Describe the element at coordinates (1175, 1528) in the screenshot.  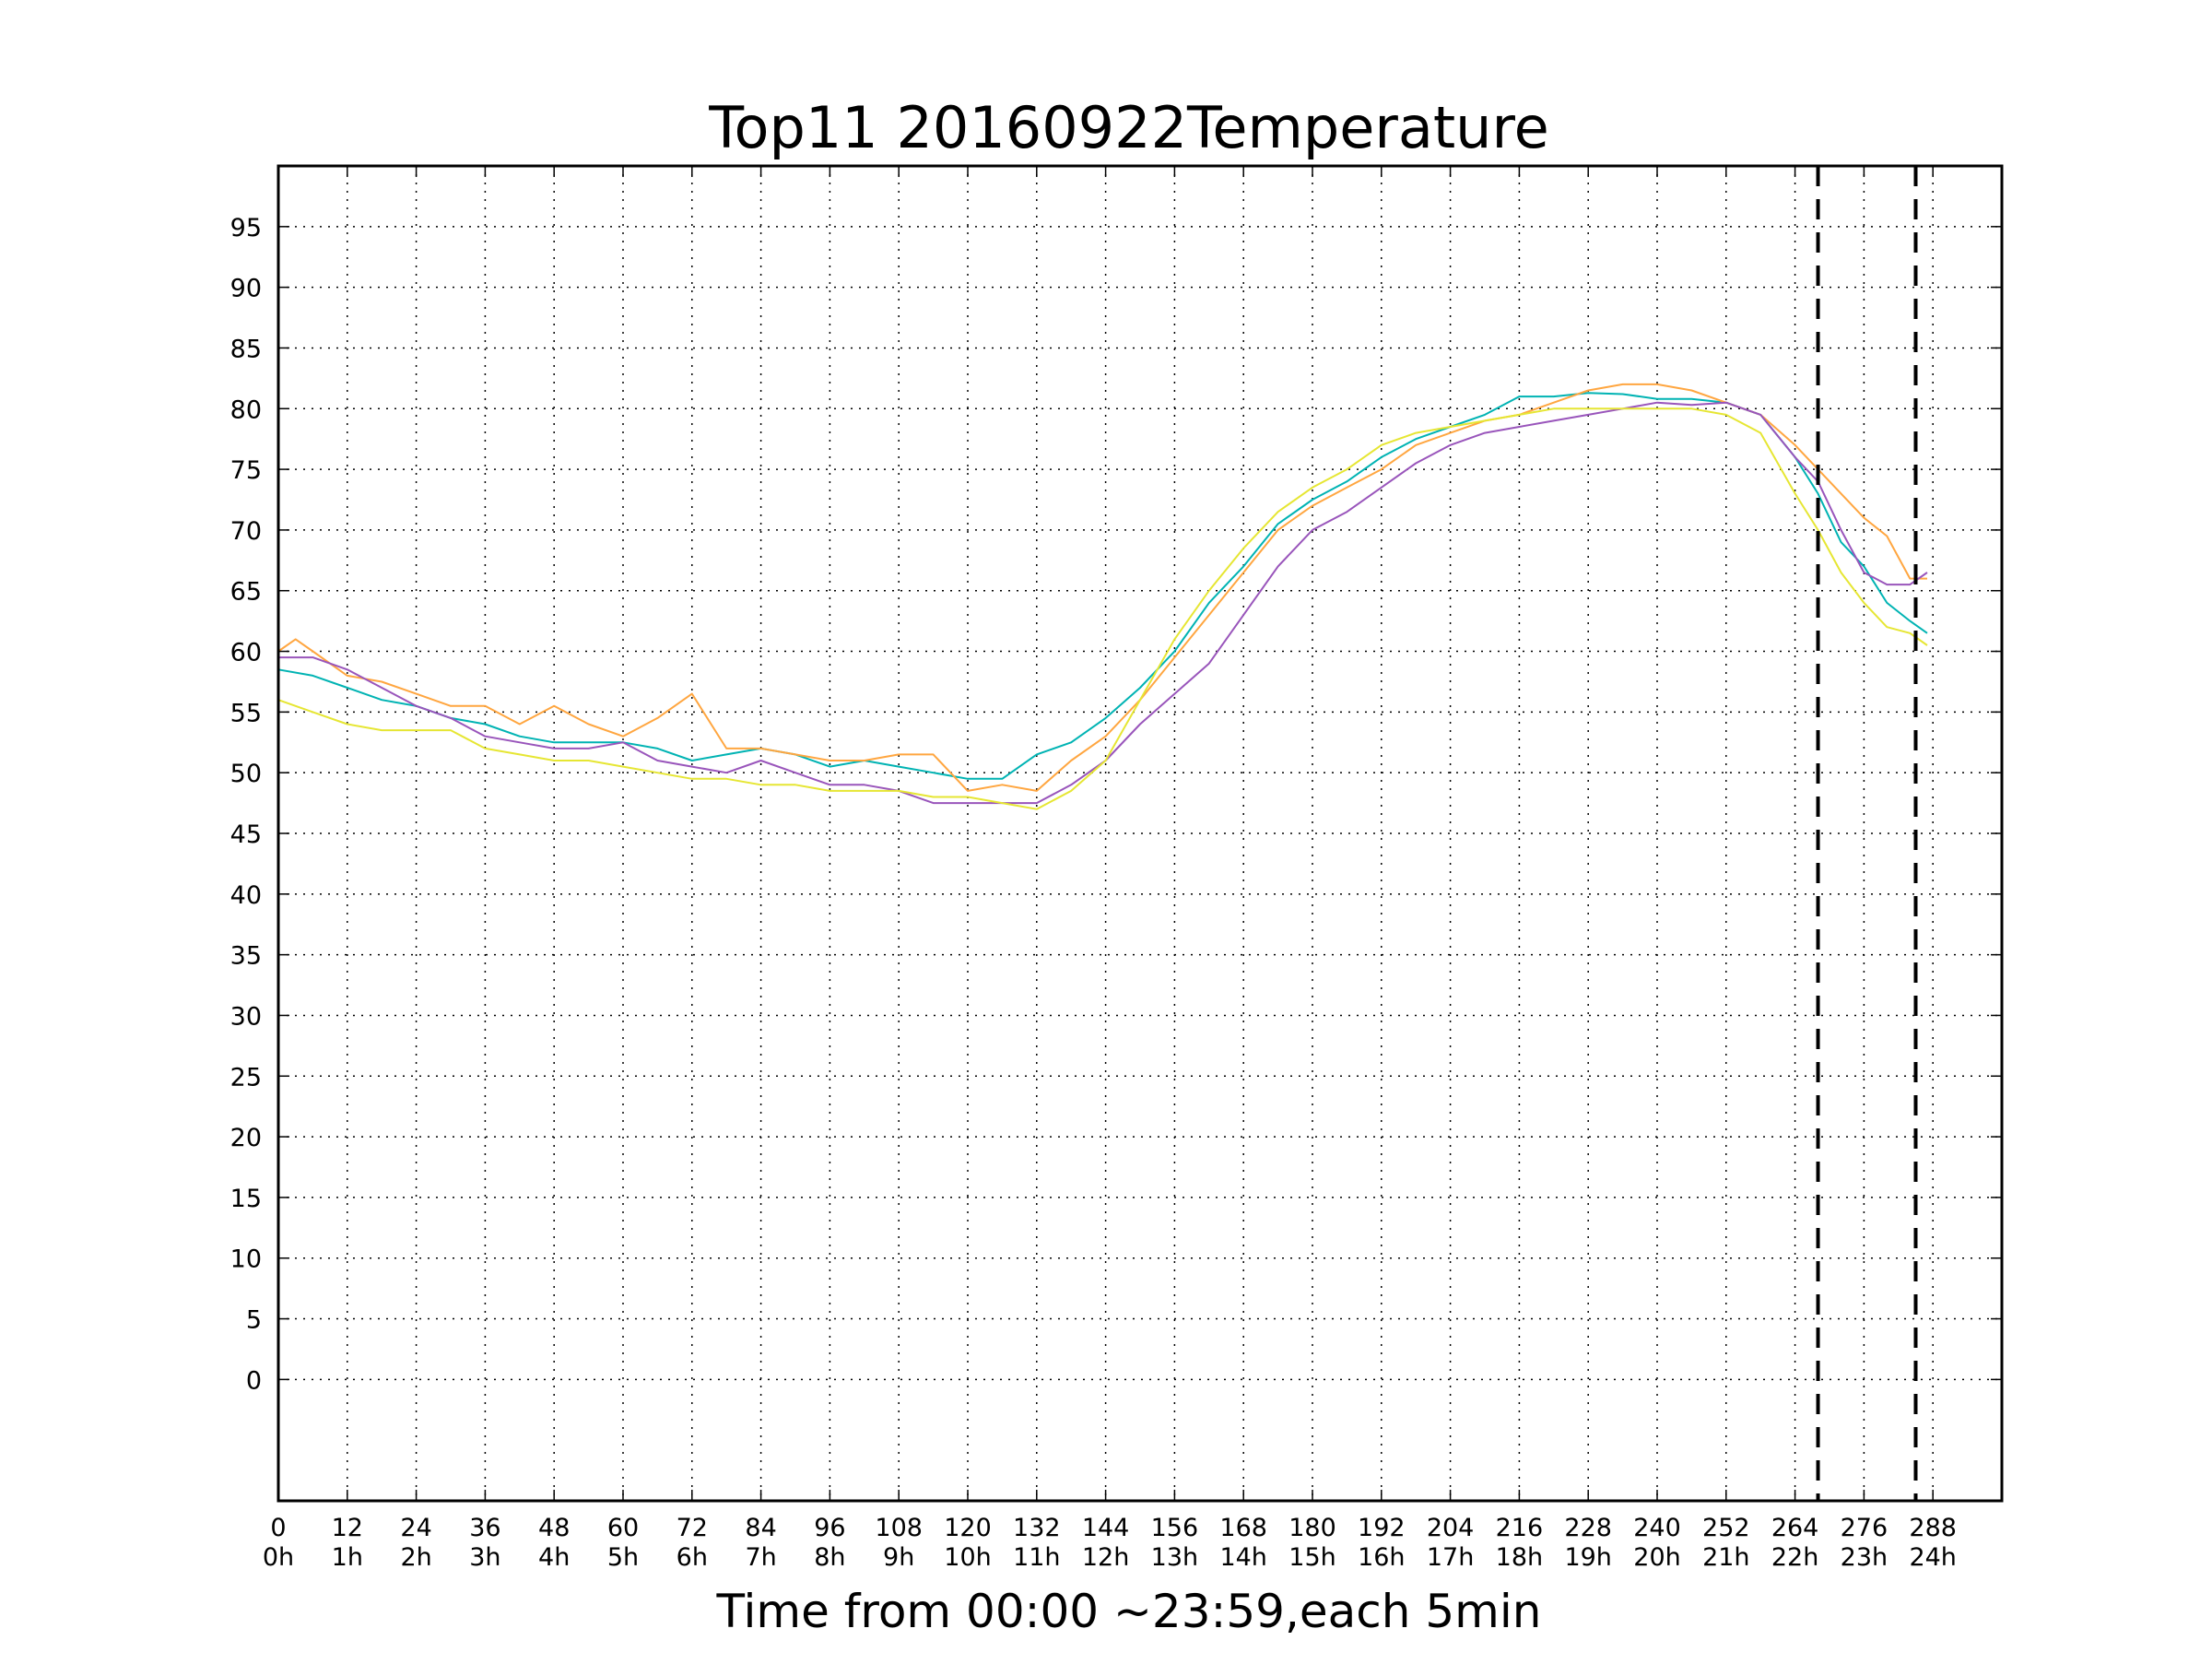
I see `x-tick-label: 156` at that location.